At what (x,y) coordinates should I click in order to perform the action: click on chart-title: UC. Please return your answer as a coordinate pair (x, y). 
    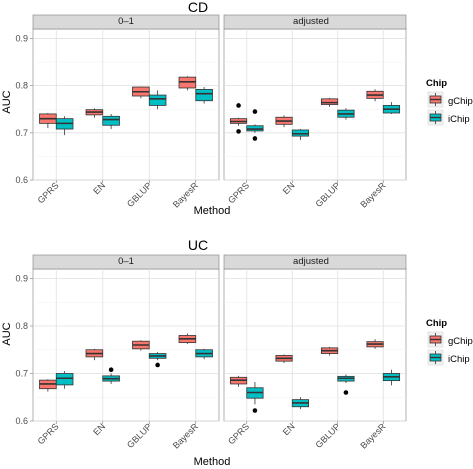
    Looking at the image, I should click on (198, 245).